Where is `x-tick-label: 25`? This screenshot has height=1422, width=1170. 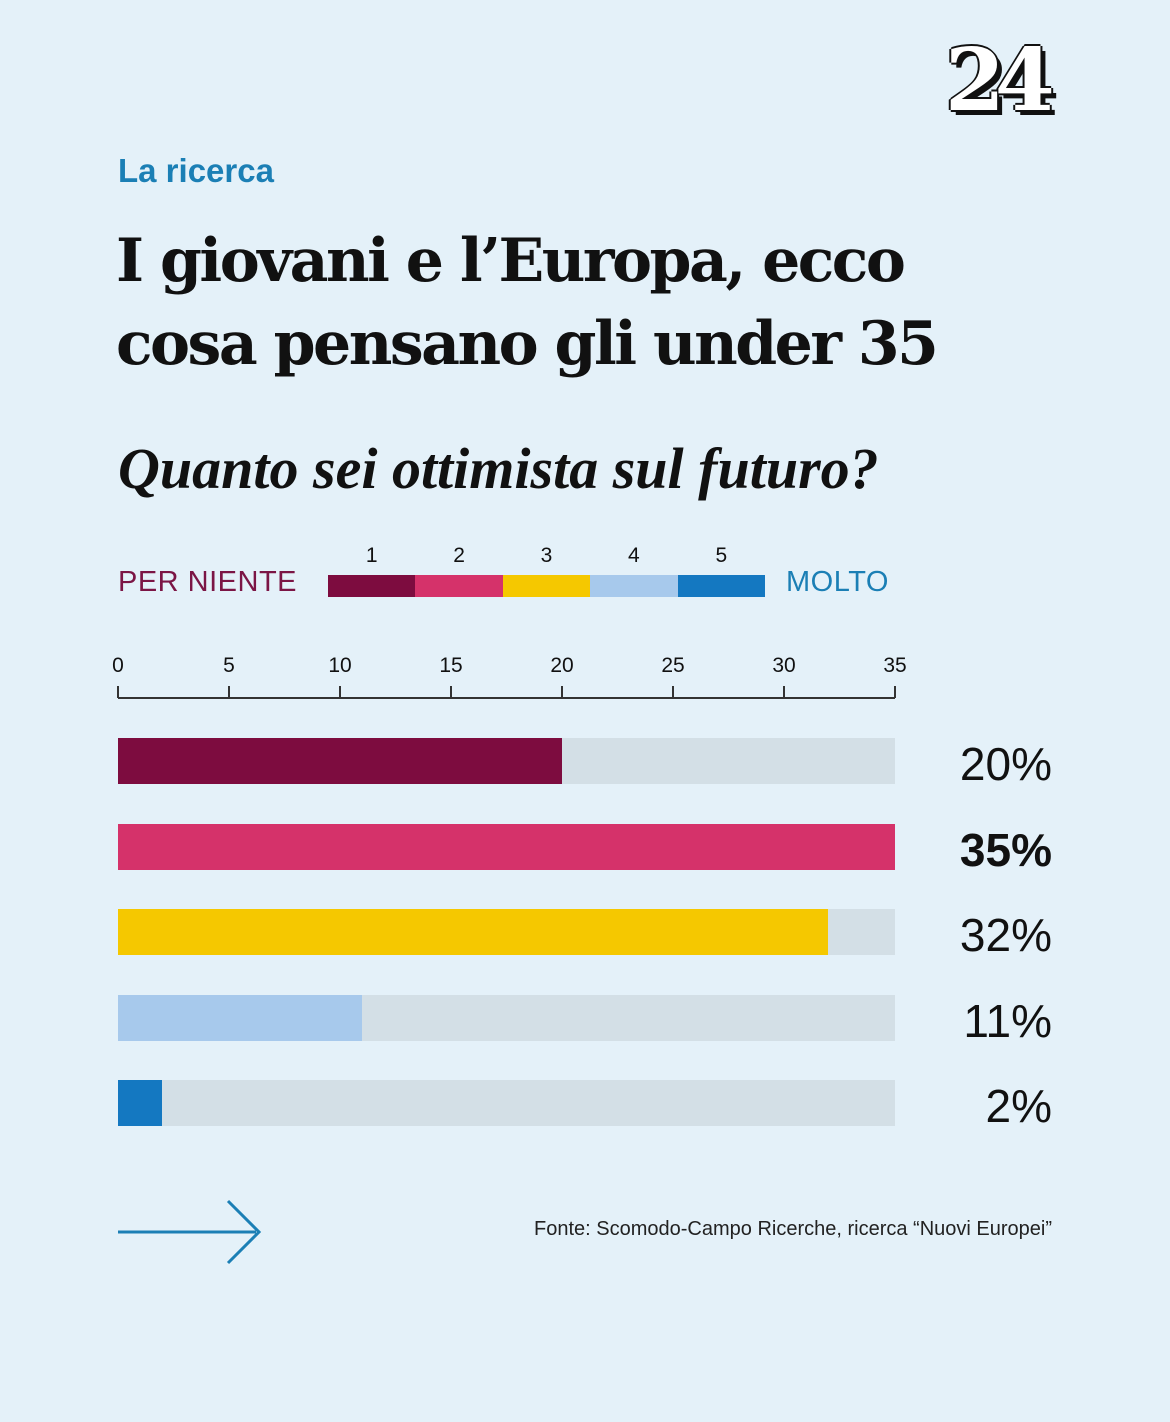 x-tick-label: 25 is located at coordinates (673, 665).